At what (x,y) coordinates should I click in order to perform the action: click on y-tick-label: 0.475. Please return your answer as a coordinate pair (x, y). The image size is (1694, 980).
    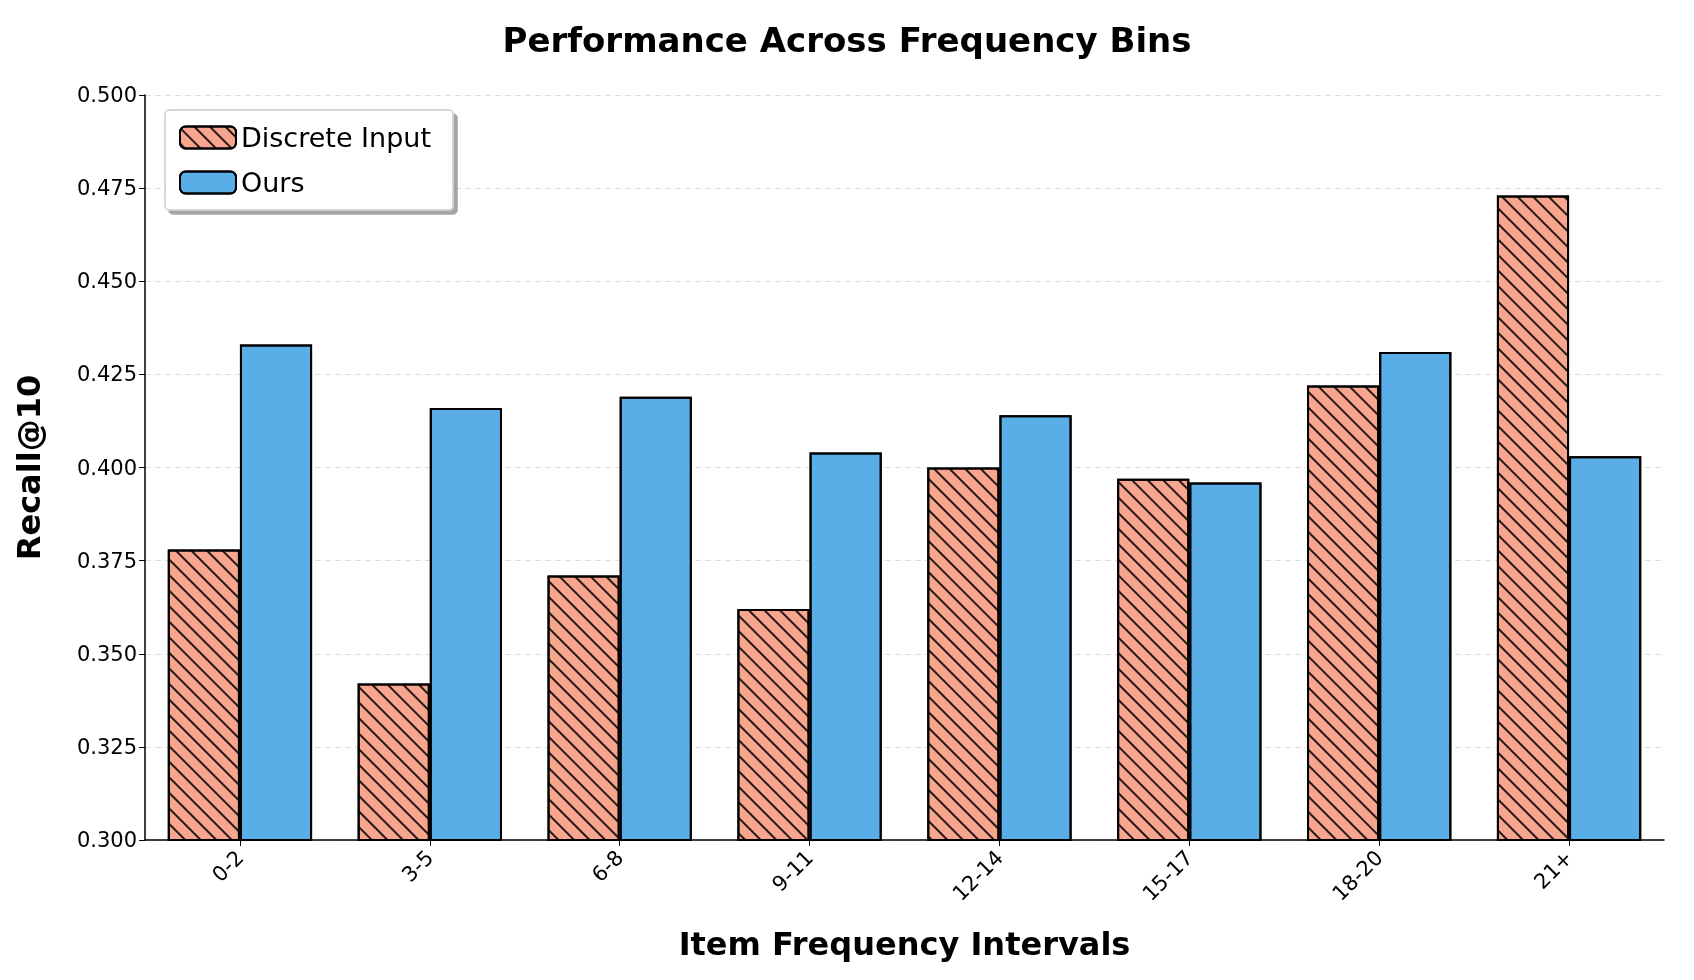
    Looking at the image, I should click on (106, 188).